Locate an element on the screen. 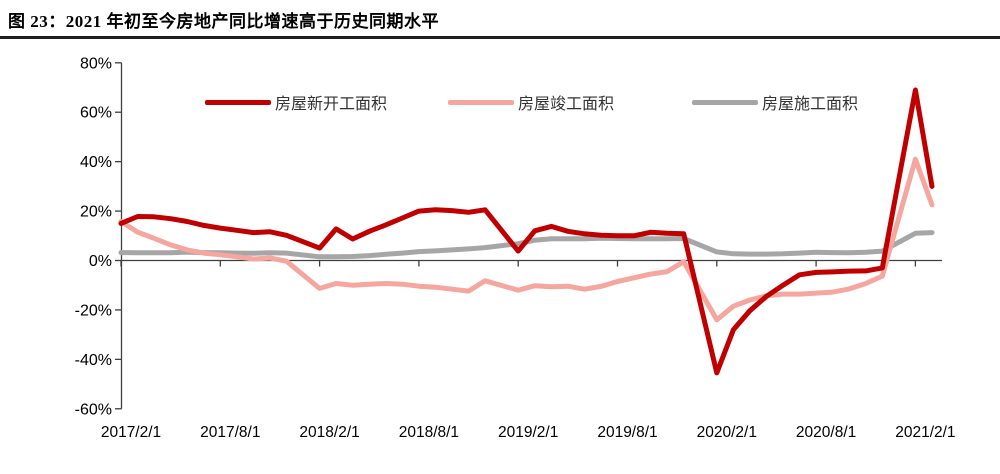 Image resolution: width=1000 pixels, height=474 pixels. legend-label: 房屋施工面积 is located at coordinates (810, 104).